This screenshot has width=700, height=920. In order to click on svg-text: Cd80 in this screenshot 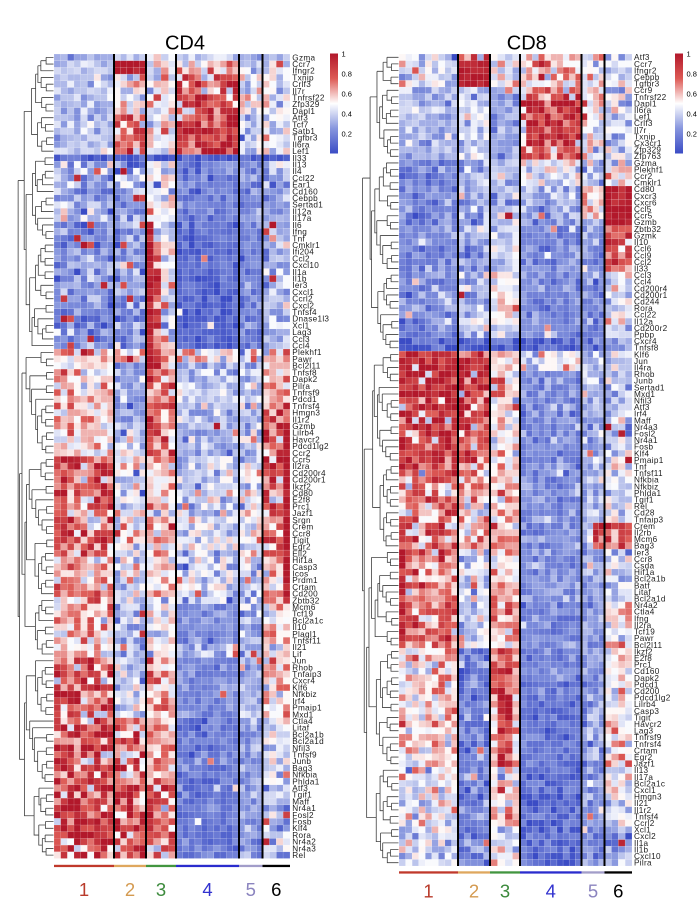, I will do `click(302, 493)`.